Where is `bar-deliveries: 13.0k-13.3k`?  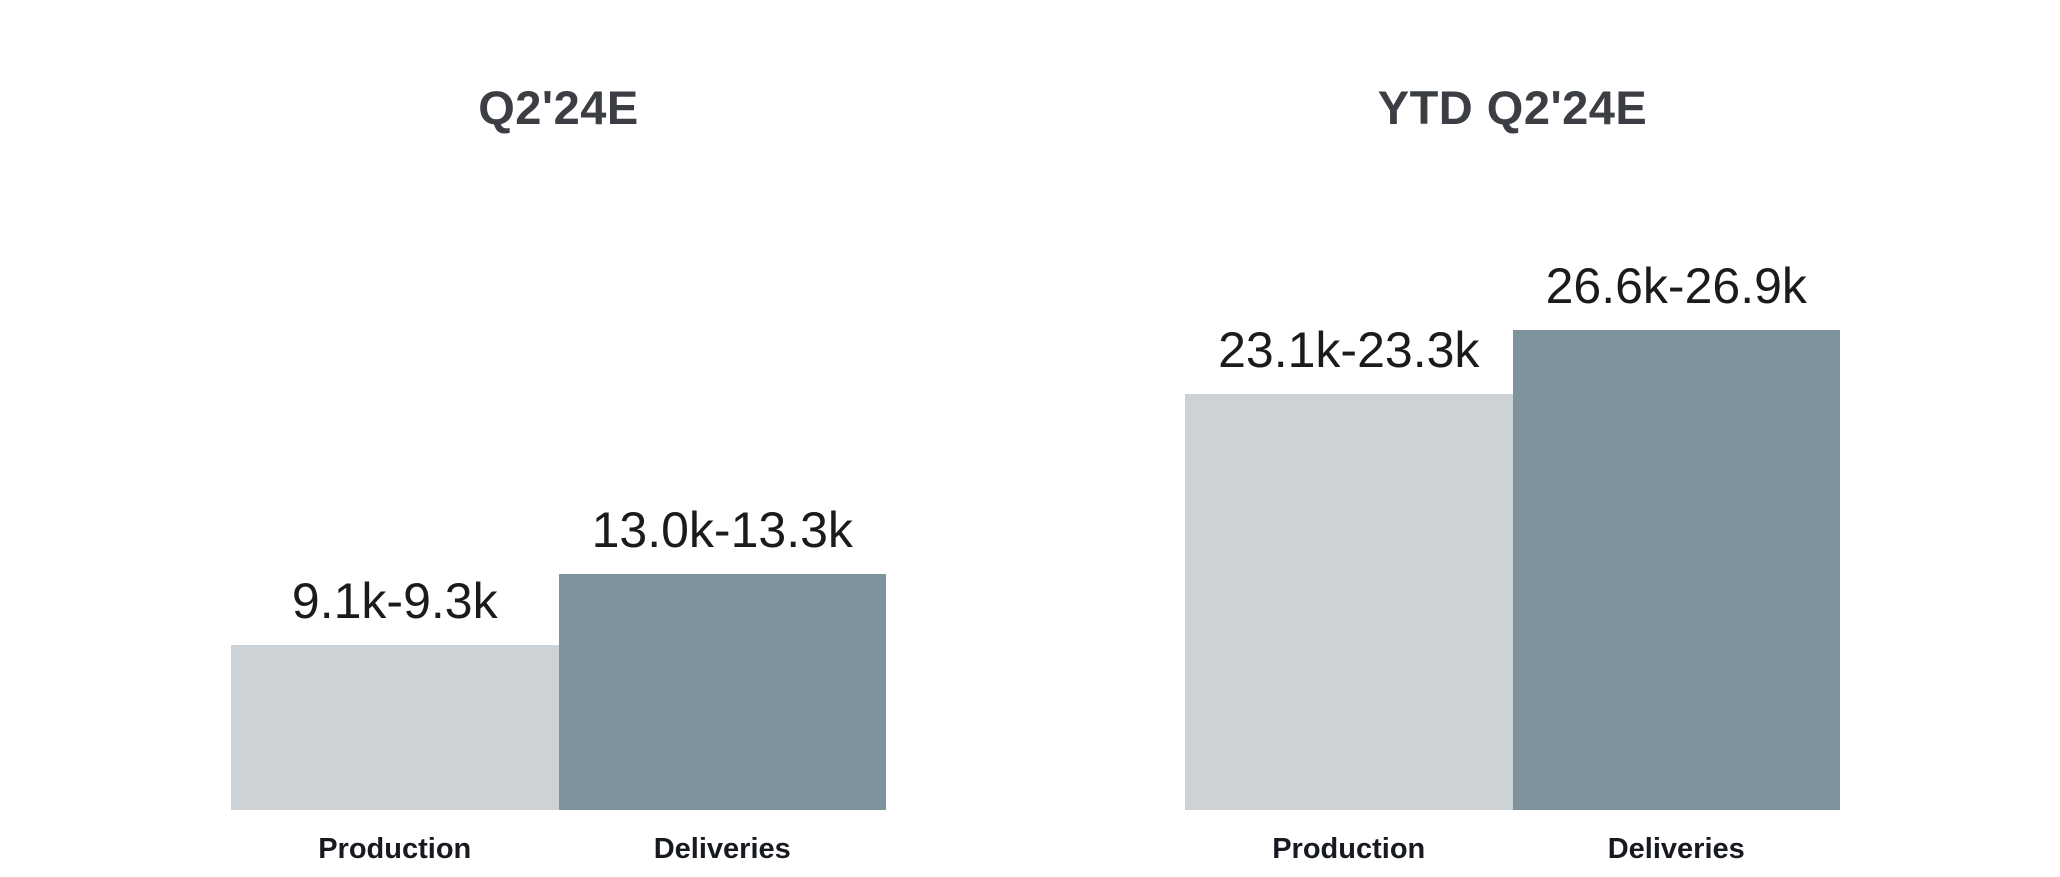
bar-deliveries: 13.0k-13.3k is located at coordinates (722, 656).